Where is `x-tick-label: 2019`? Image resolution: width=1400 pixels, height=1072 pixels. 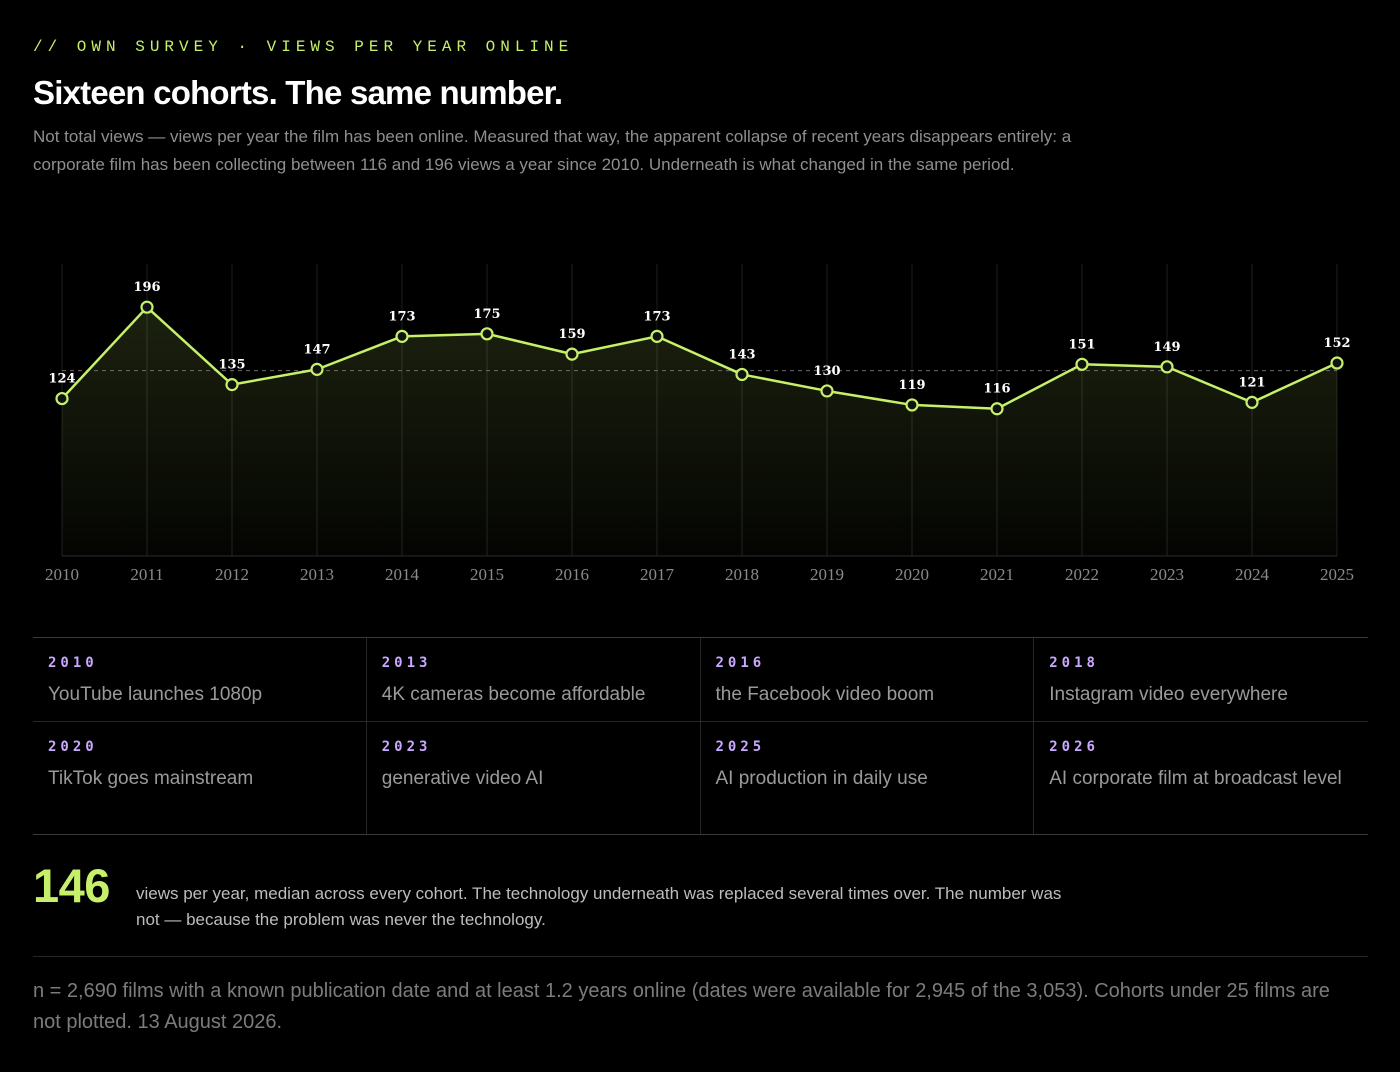 x-tick-label: 2019 is located at coordinates (827, 574).